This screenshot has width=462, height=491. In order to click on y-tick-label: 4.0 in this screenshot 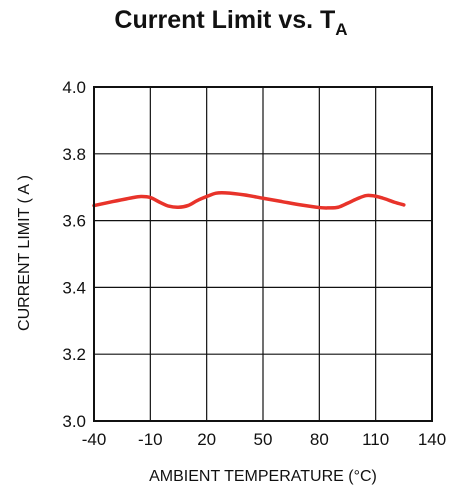, I will do `click(74, 87)`.